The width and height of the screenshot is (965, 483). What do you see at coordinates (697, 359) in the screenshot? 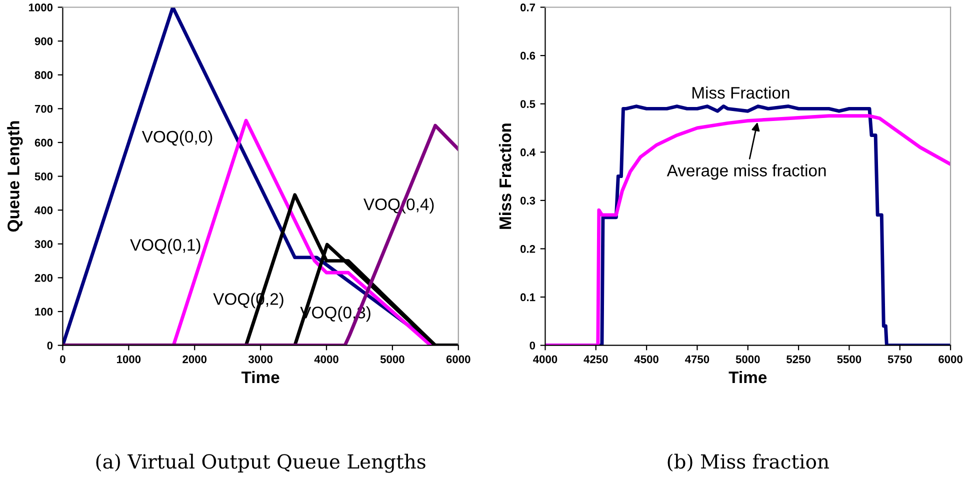
I see `x-tick-label: 4750` at bounding box center [697, 359].